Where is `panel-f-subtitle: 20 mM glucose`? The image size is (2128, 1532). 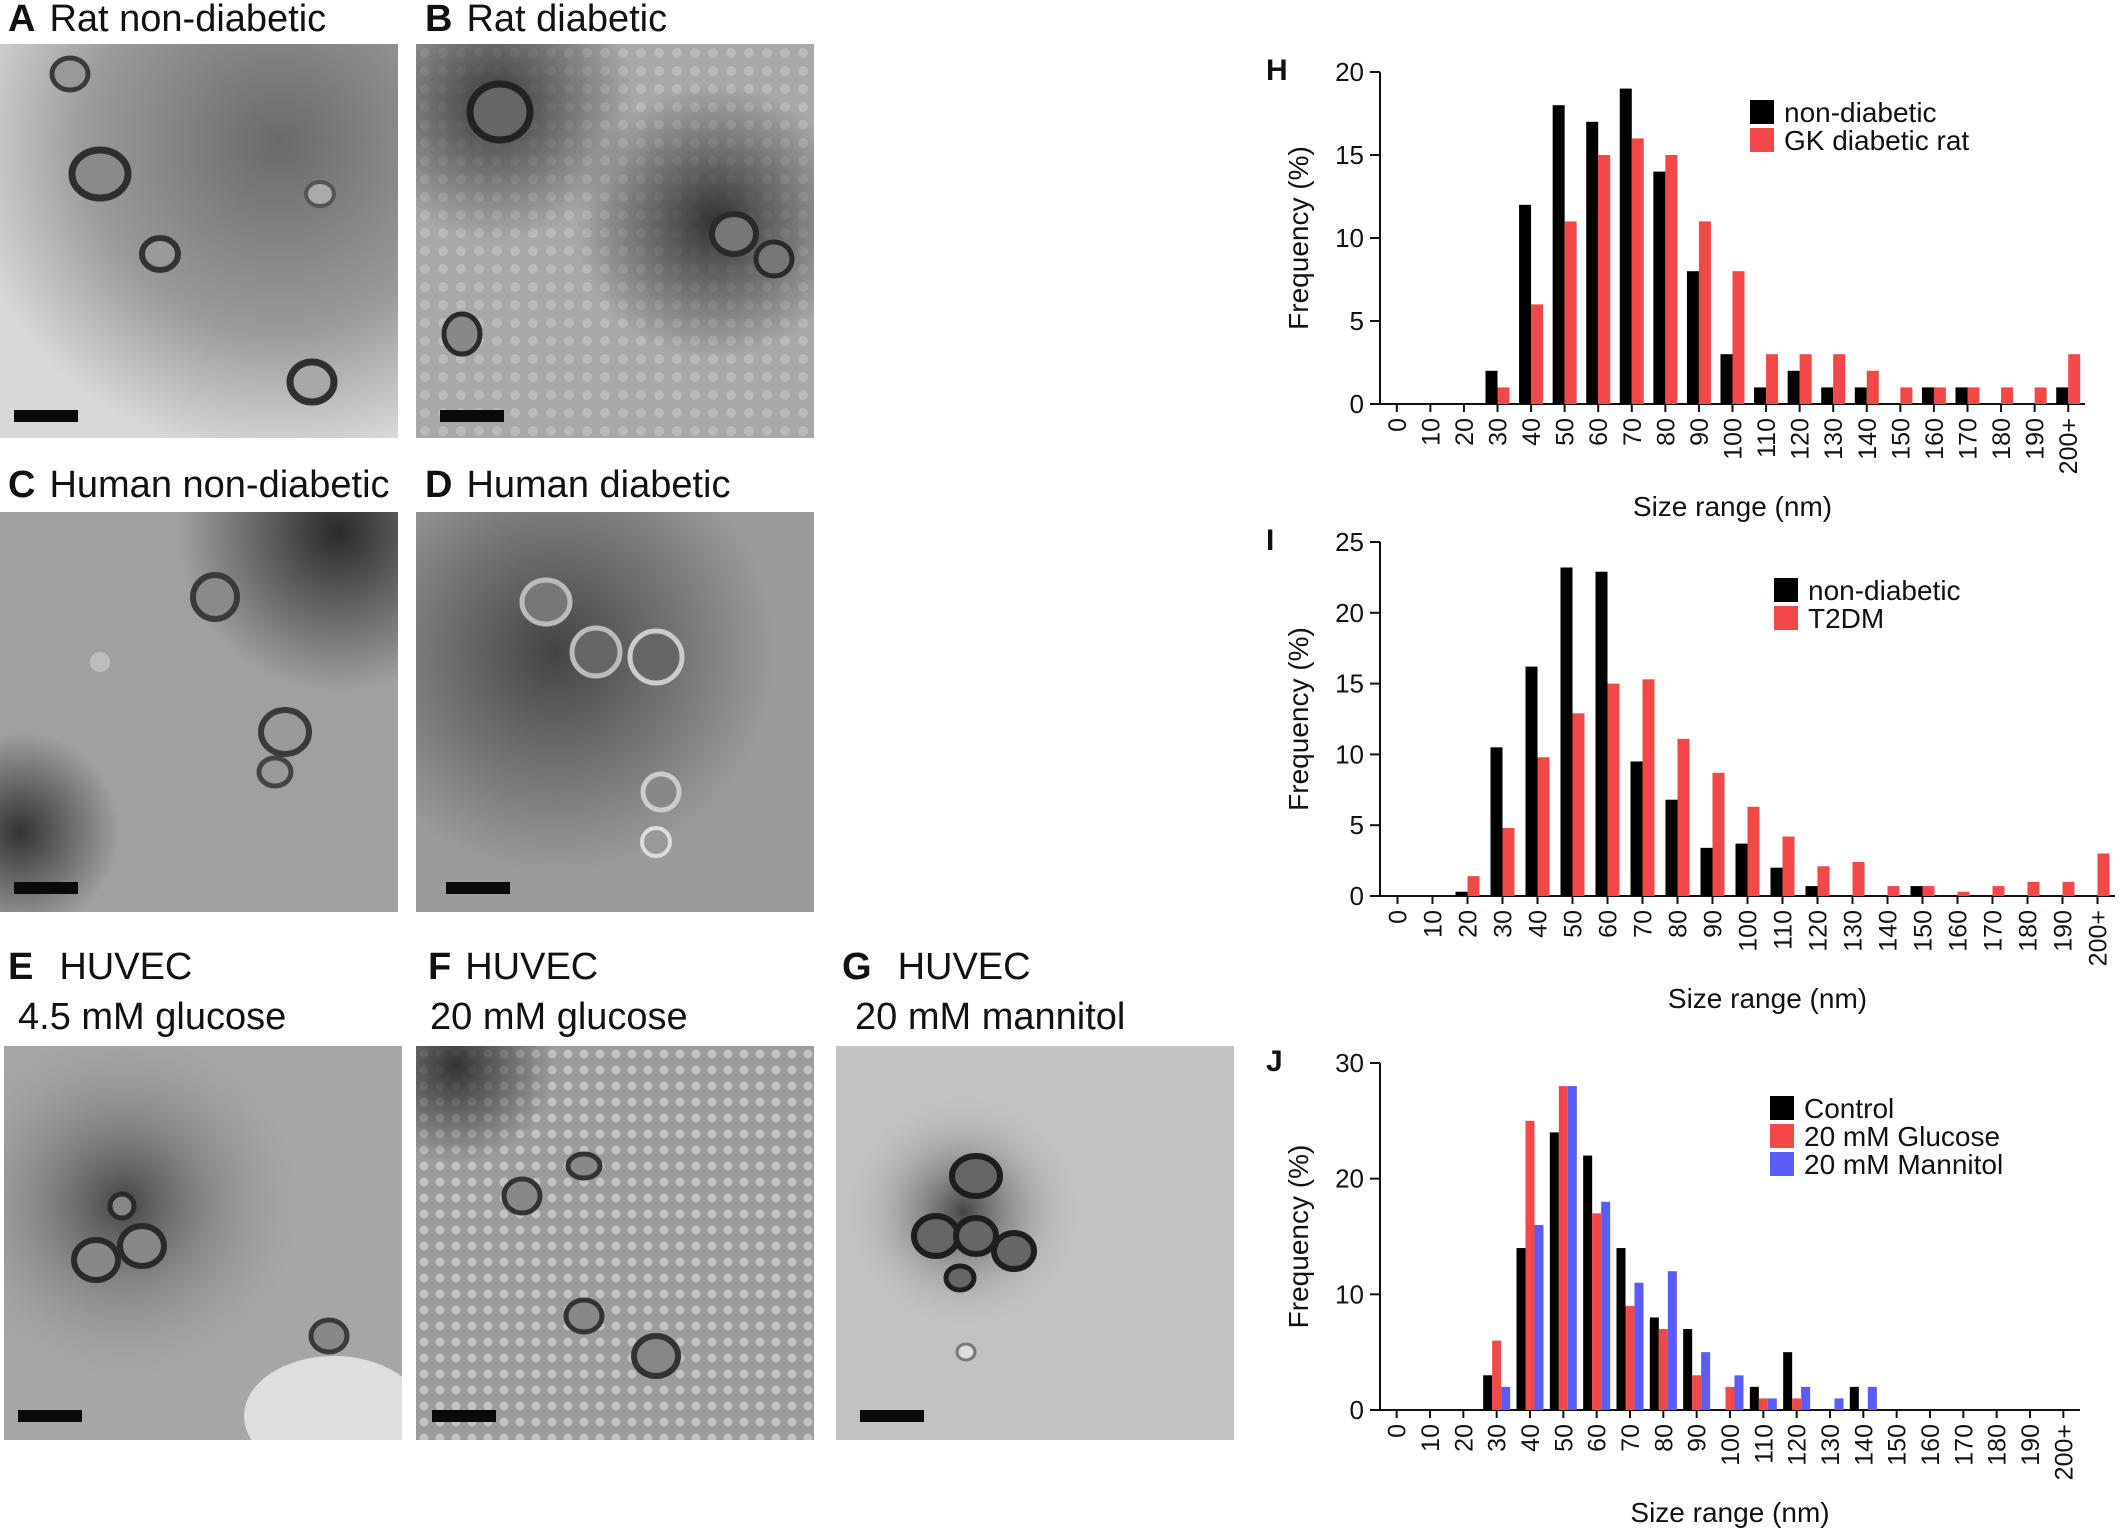
panel-f-subtitle: 20 mM glucose is located at coordinates (559, 1017).